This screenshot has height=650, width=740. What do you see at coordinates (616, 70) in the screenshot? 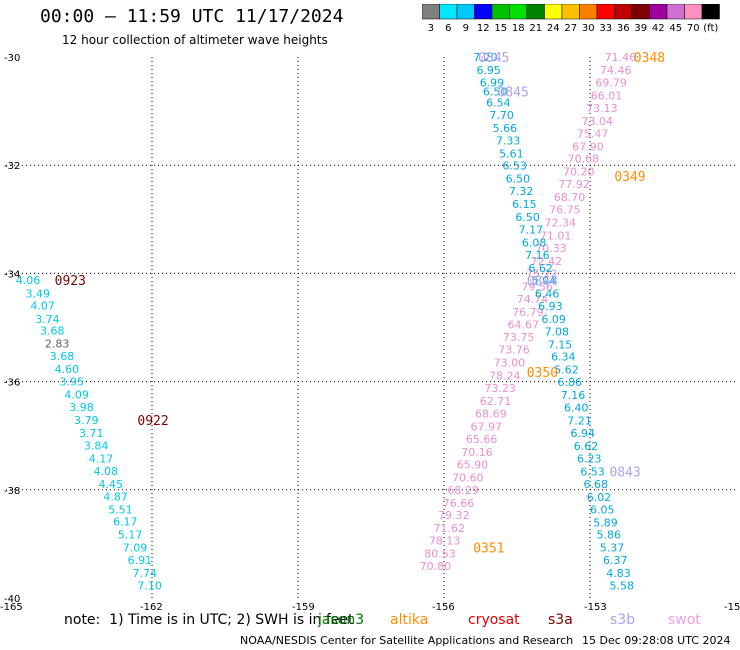
I see `swh-value: 74.46` at bounding box center [616, 70].